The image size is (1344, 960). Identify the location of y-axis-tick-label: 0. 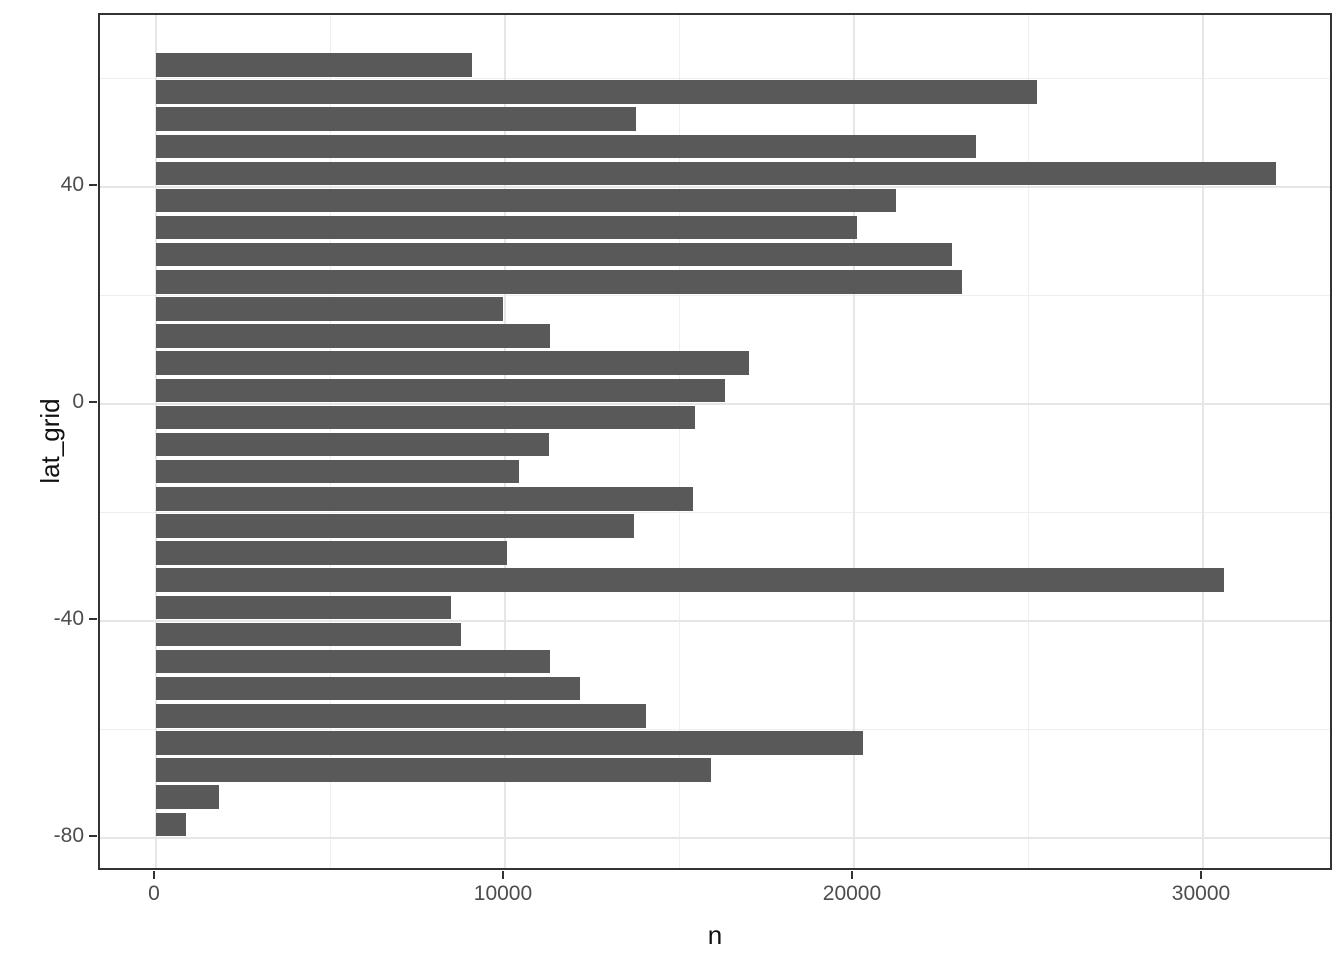
(78, 401).